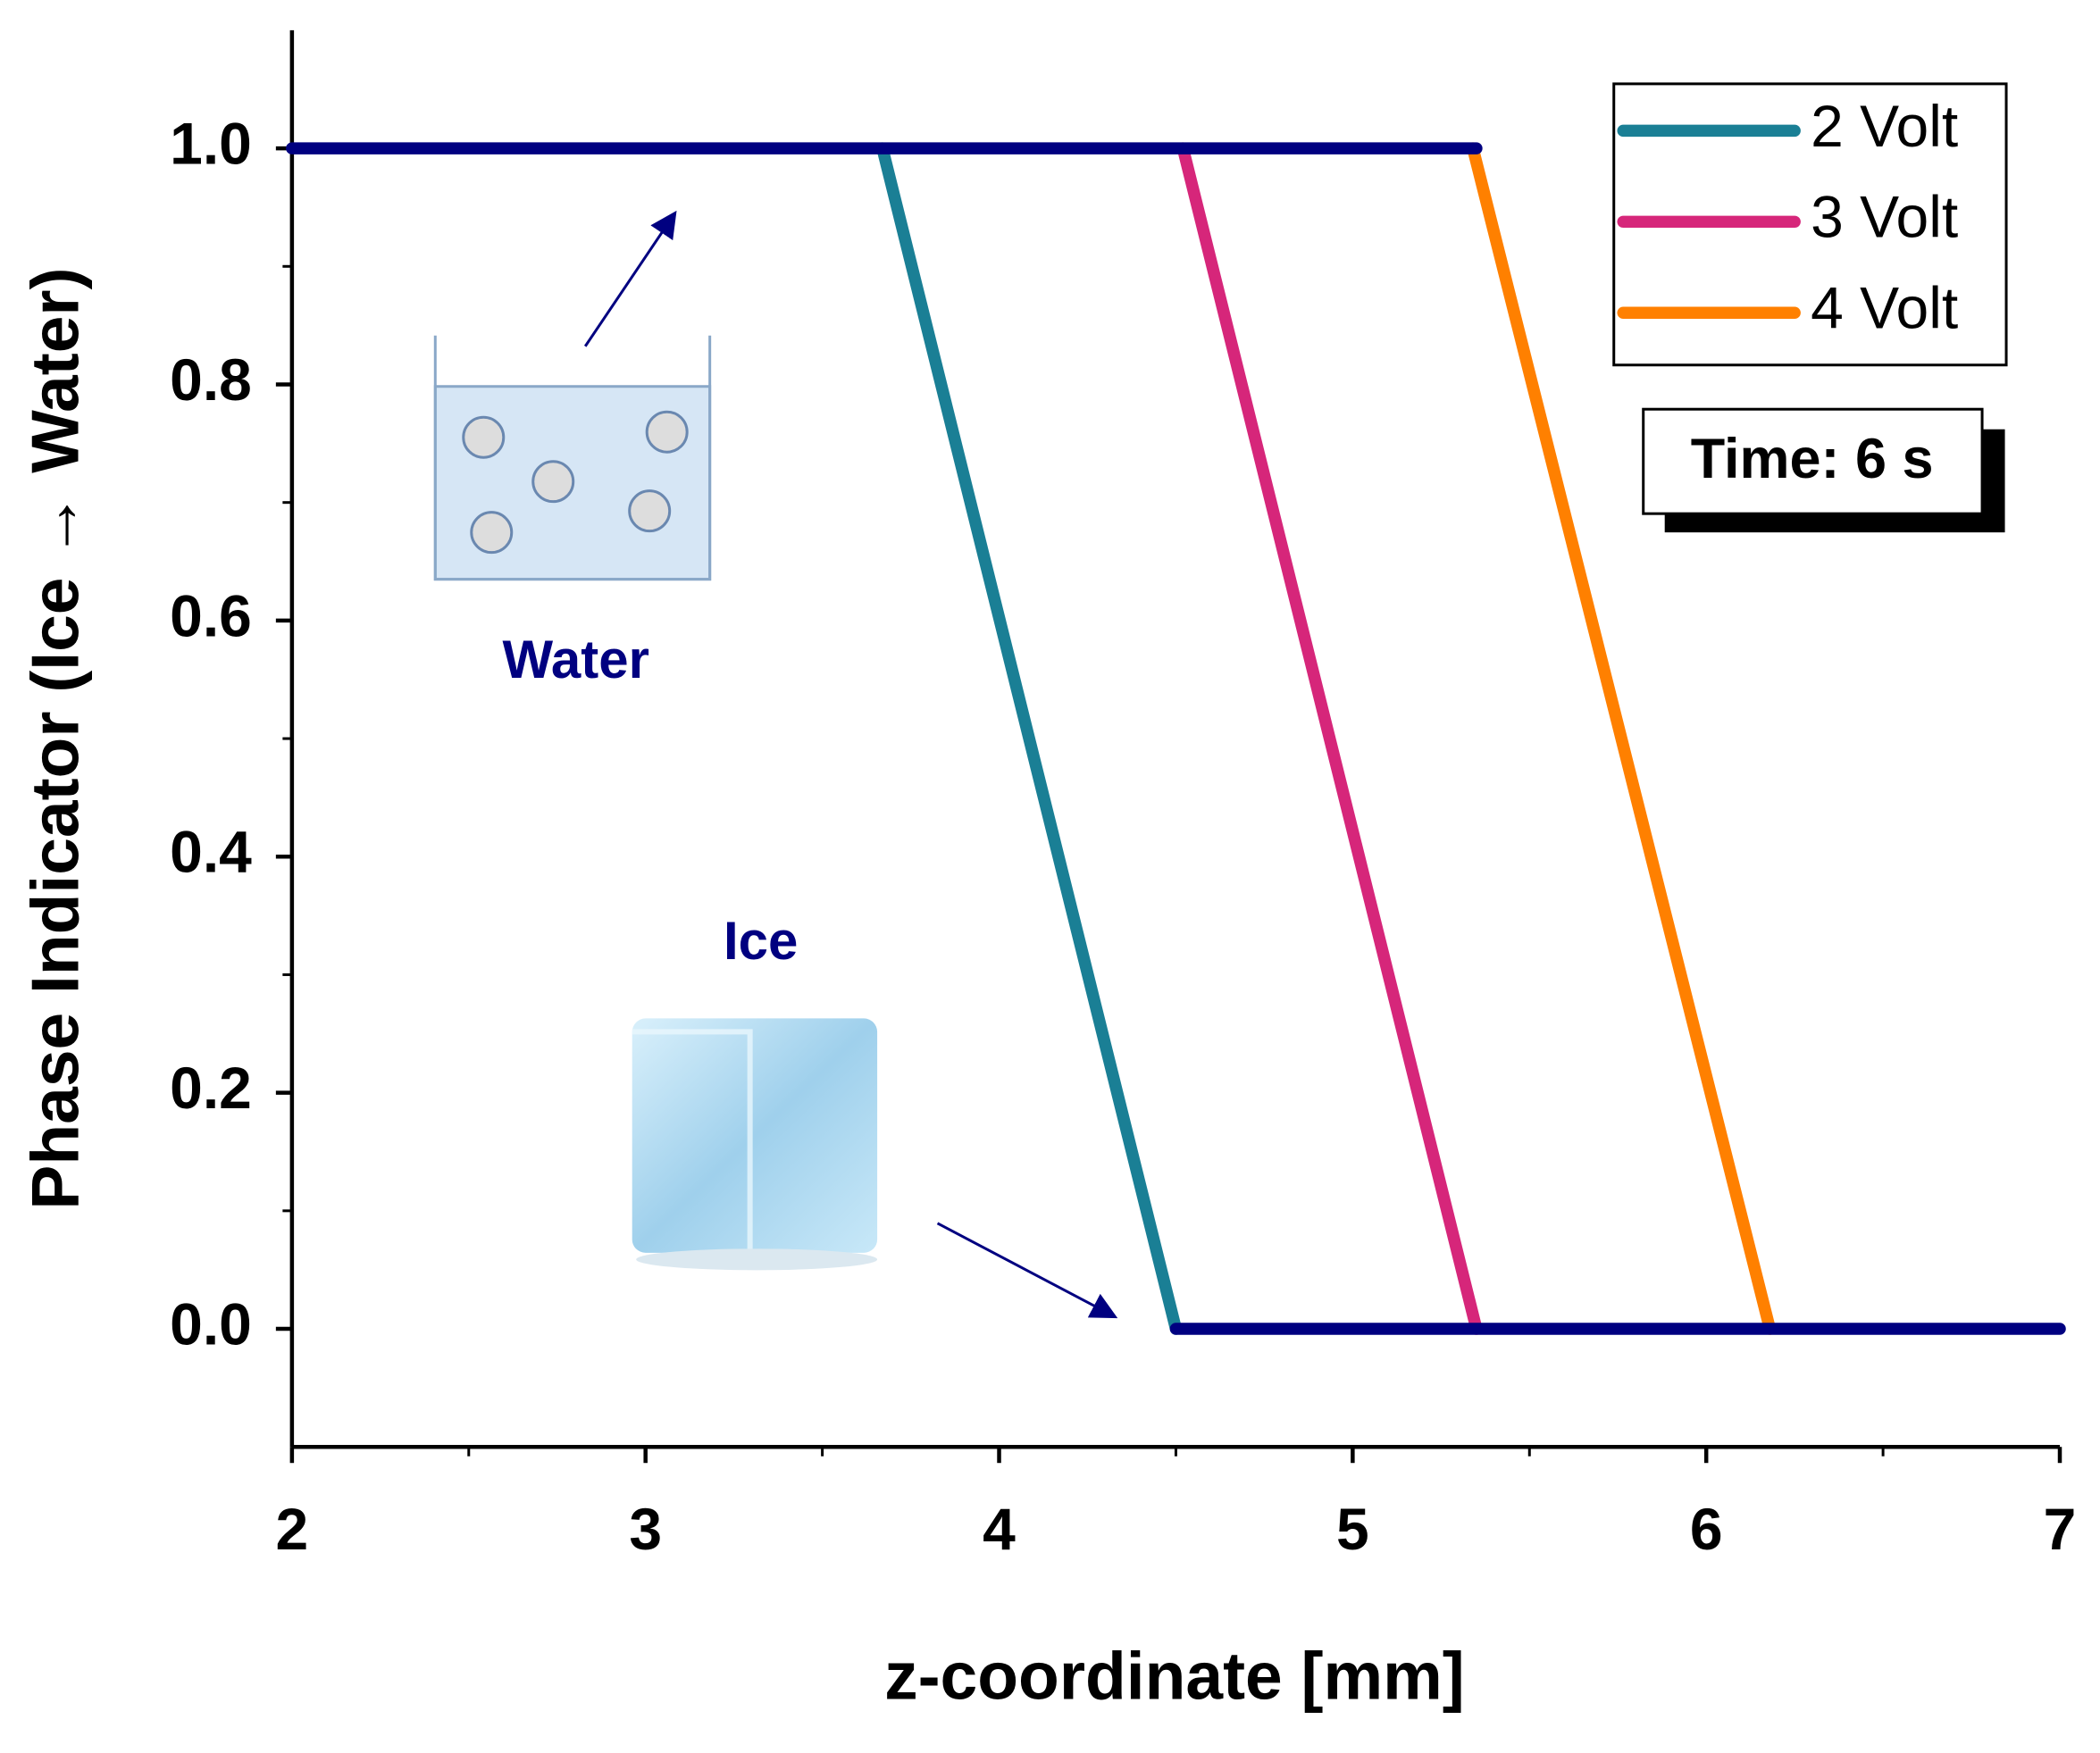  Describe the element at coordinates (572, 458) in the screenshot. I see `beaker-illustration` at that location.